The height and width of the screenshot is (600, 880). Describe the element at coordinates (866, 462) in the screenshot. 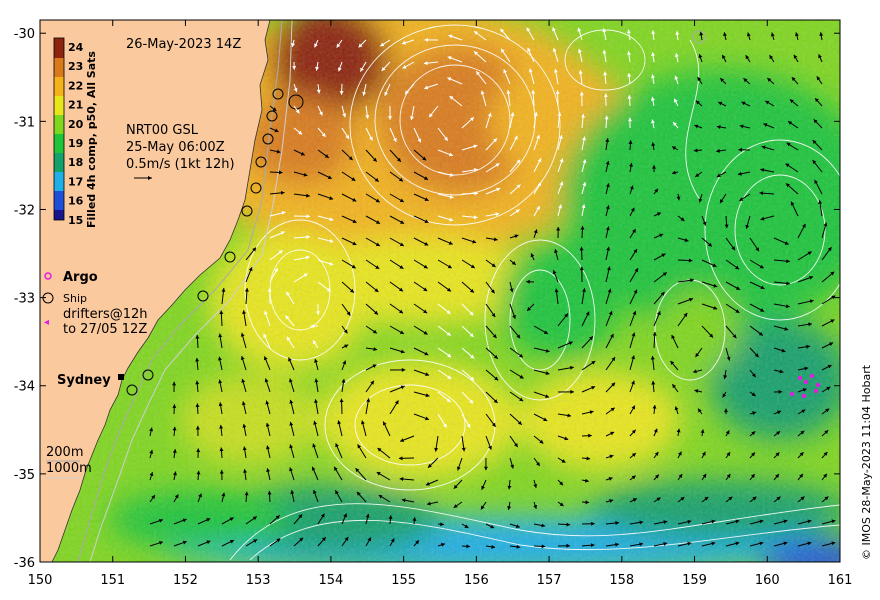

I see `credit-label: © IMOS 28-May-2023 11:04 Hobart` at that location.